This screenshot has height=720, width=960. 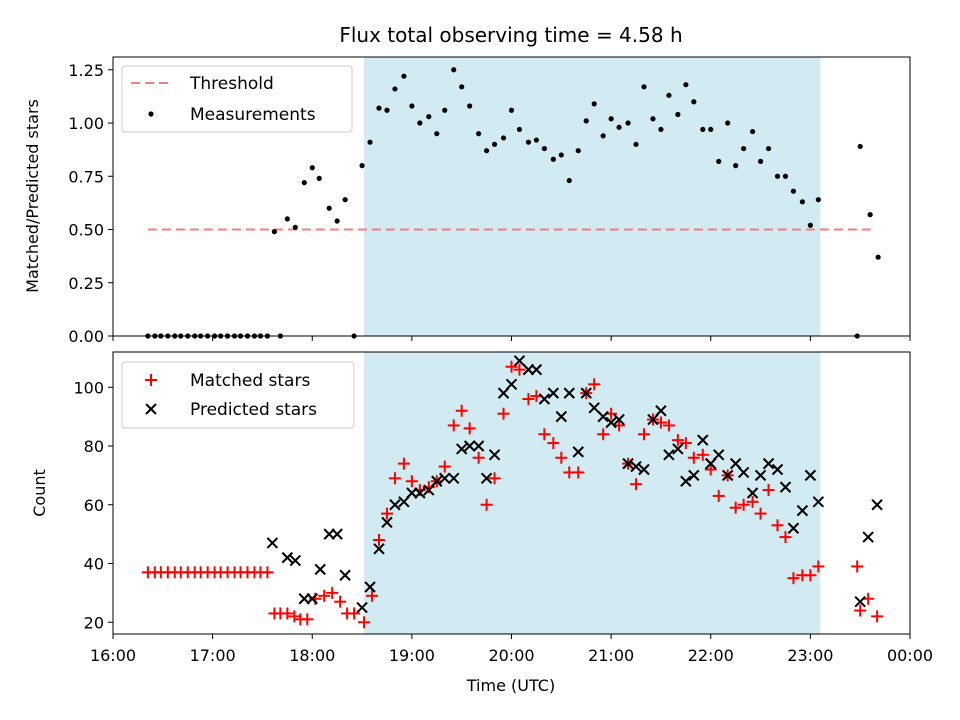 I want to click on bottom-legend: Matched stars Predicted stars, so click(x=238, y=395).